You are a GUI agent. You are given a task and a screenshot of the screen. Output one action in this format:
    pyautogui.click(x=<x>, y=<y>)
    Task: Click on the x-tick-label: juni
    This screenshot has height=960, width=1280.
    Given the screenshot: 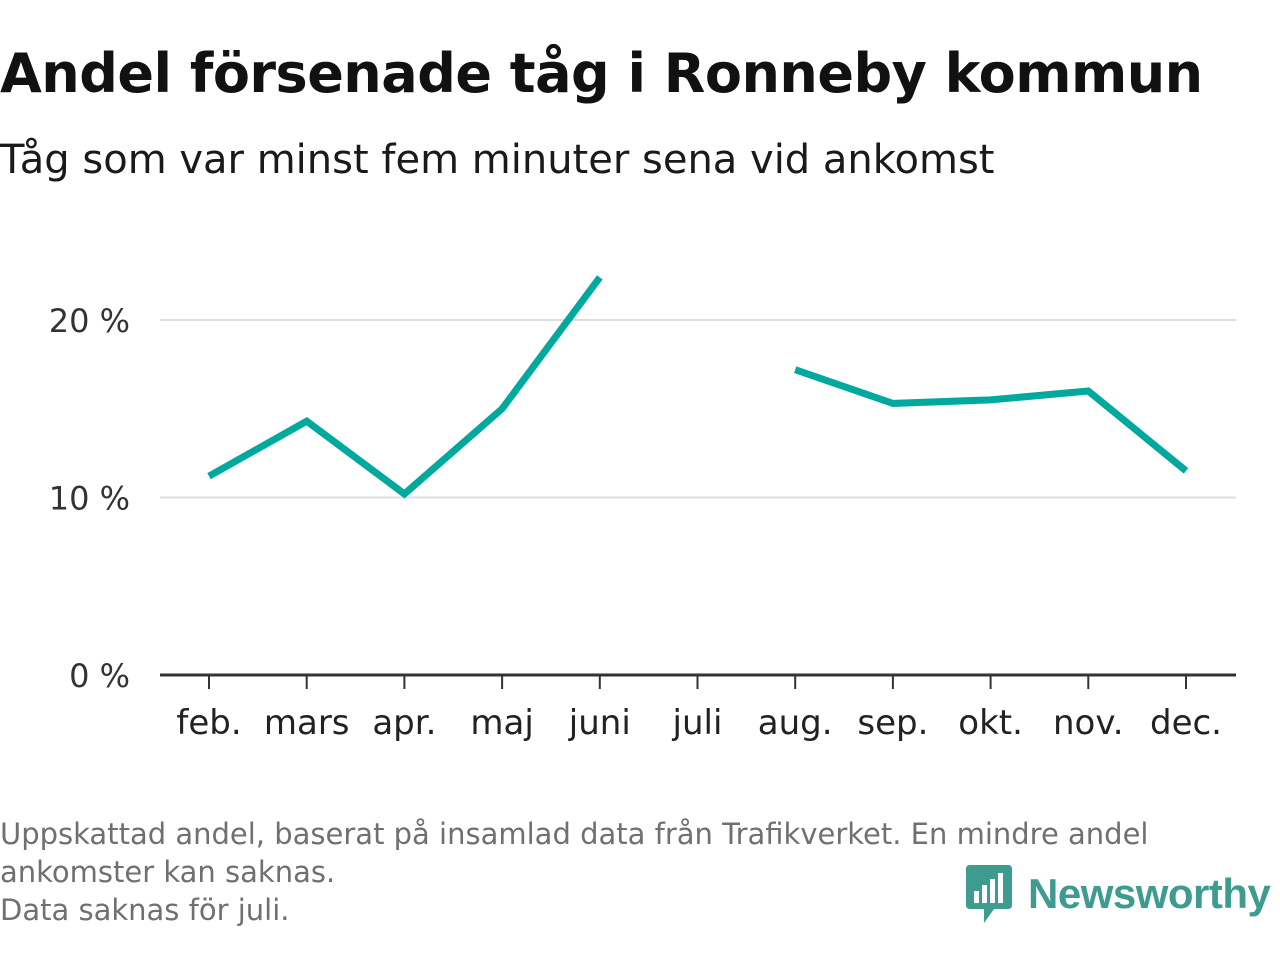 What is the action you would take?
    pyautogui.click(x=599, y=723)
    